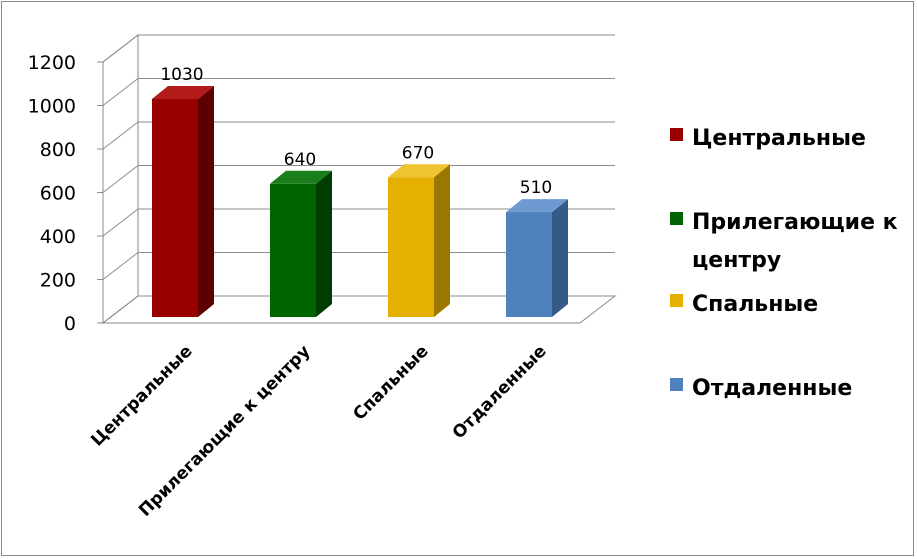 The image size is (917, 559). Describe the element at coordinates (390, 382) in the screenshot. I see `x-tick-label: Спальные` at that location.